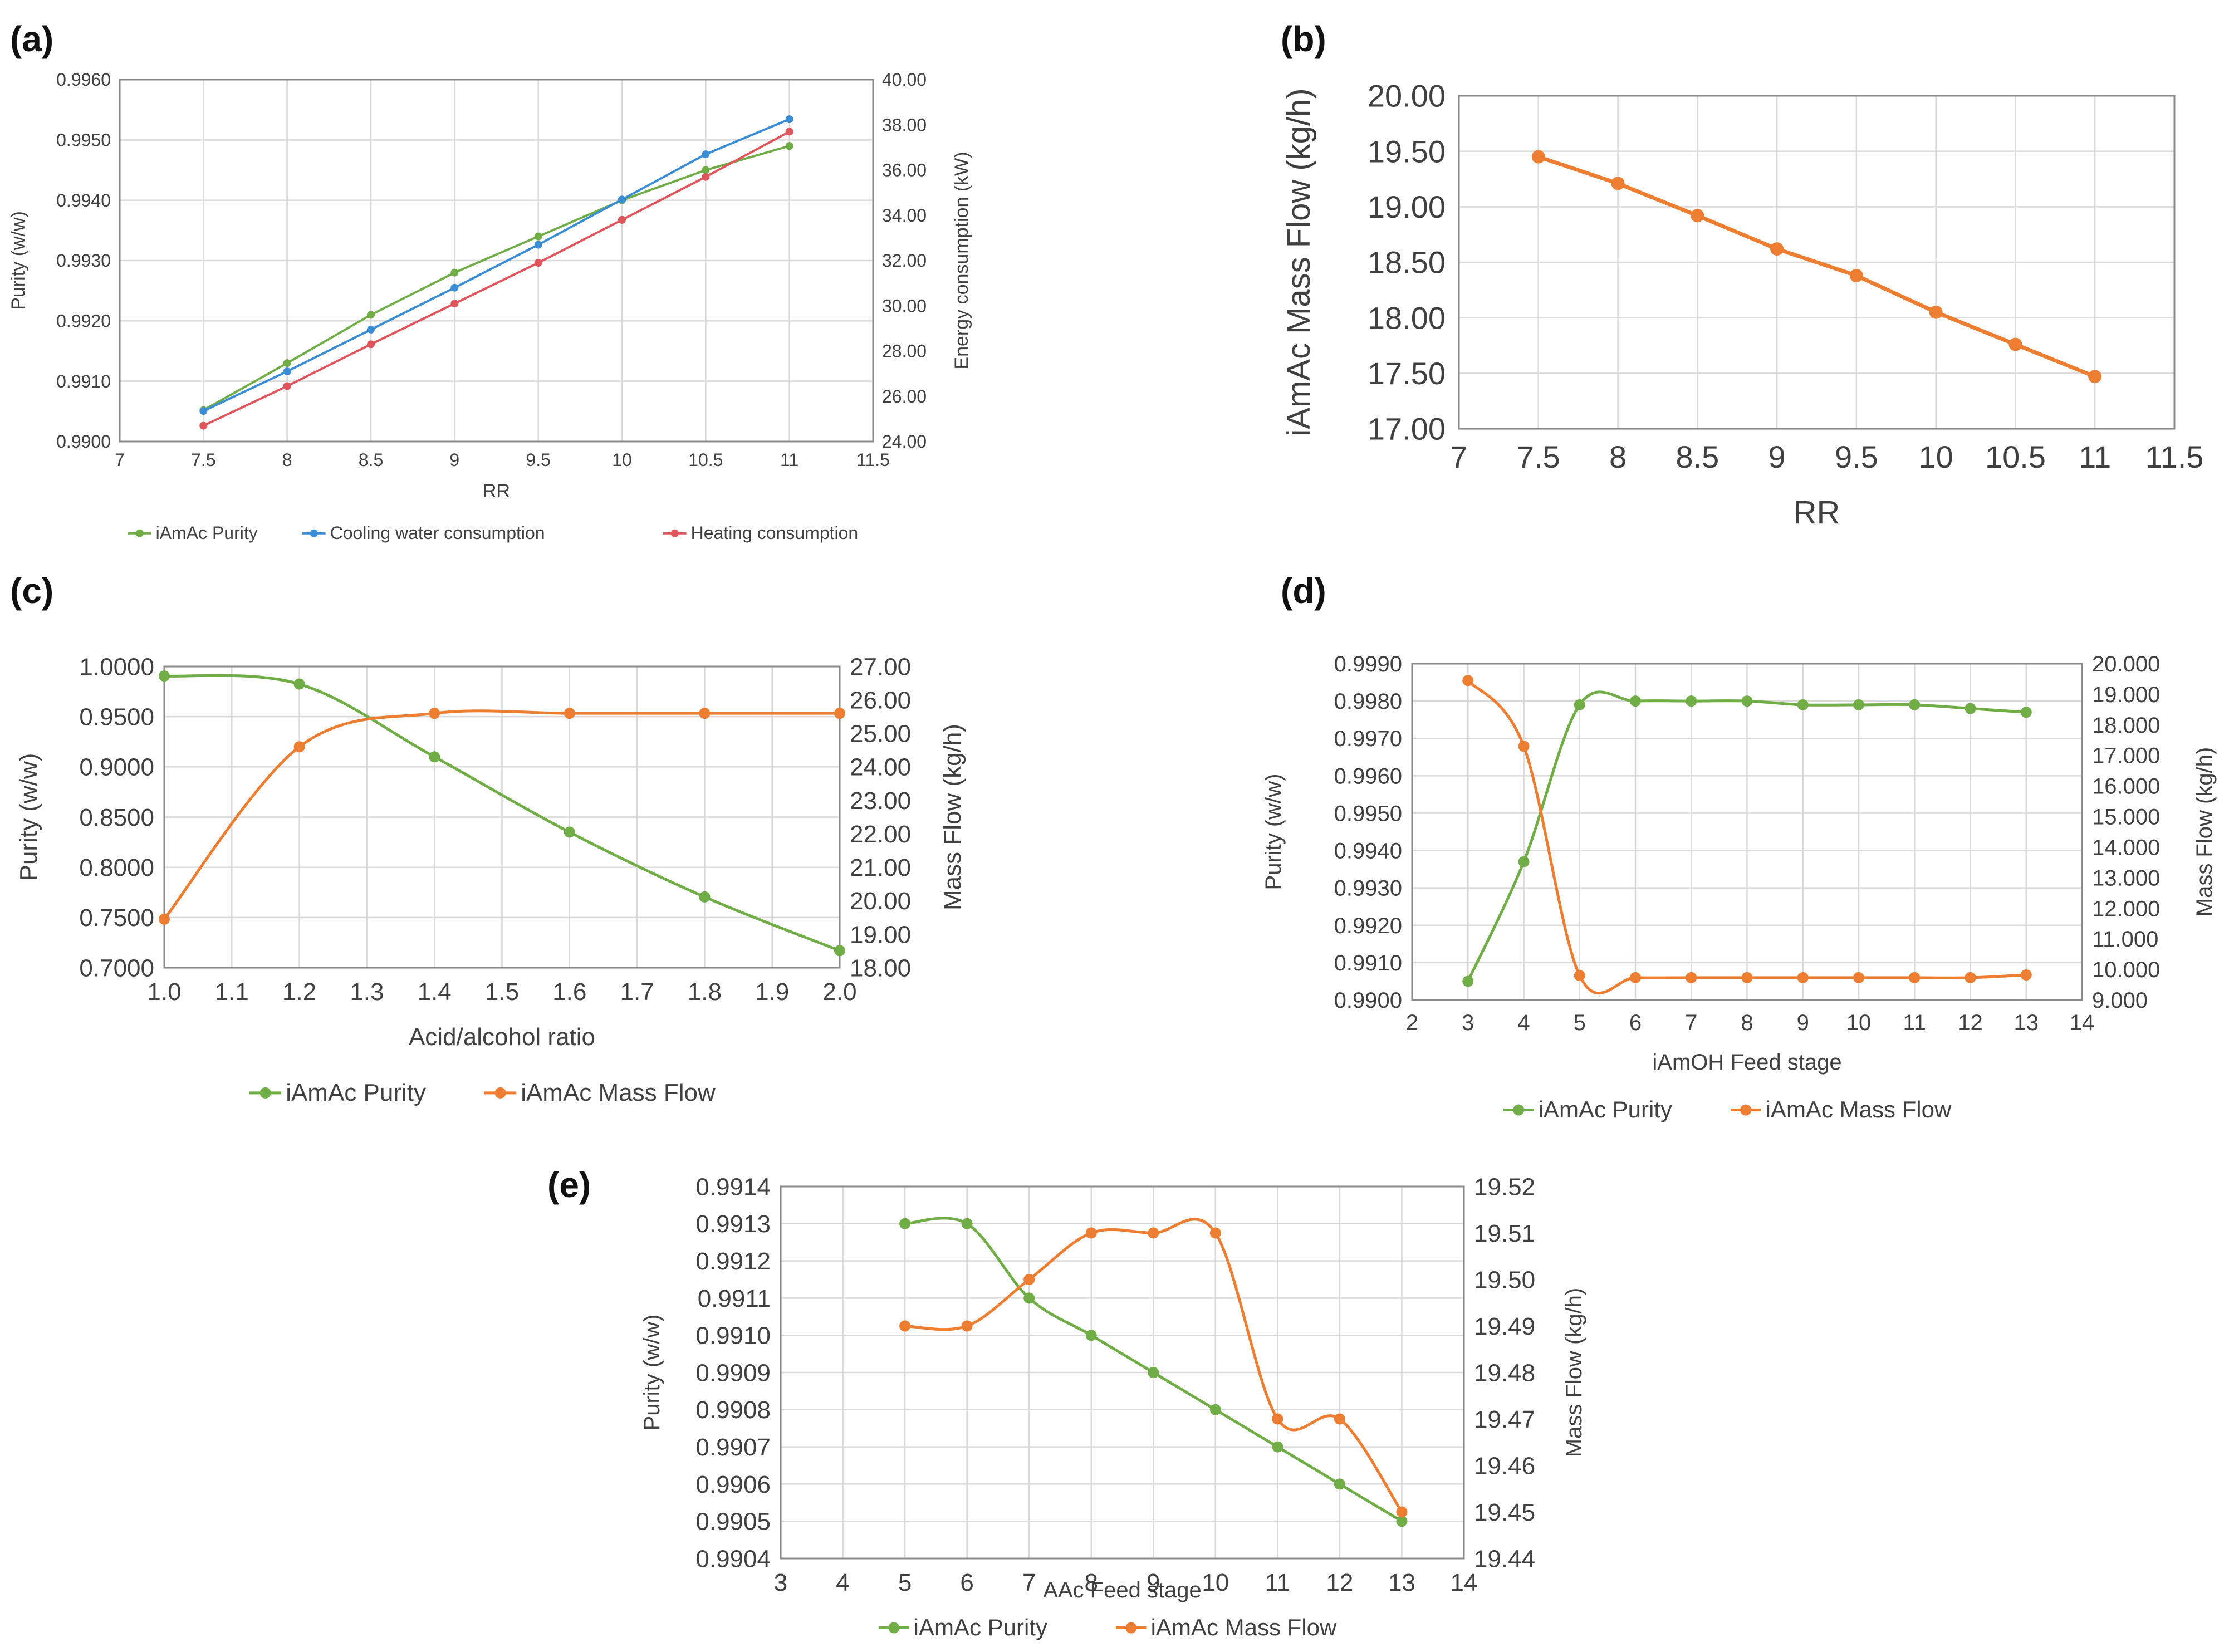 This screenshot has width=2229, height=1652. I want to click on x-tick-label: 4, so click(1523, 1023).